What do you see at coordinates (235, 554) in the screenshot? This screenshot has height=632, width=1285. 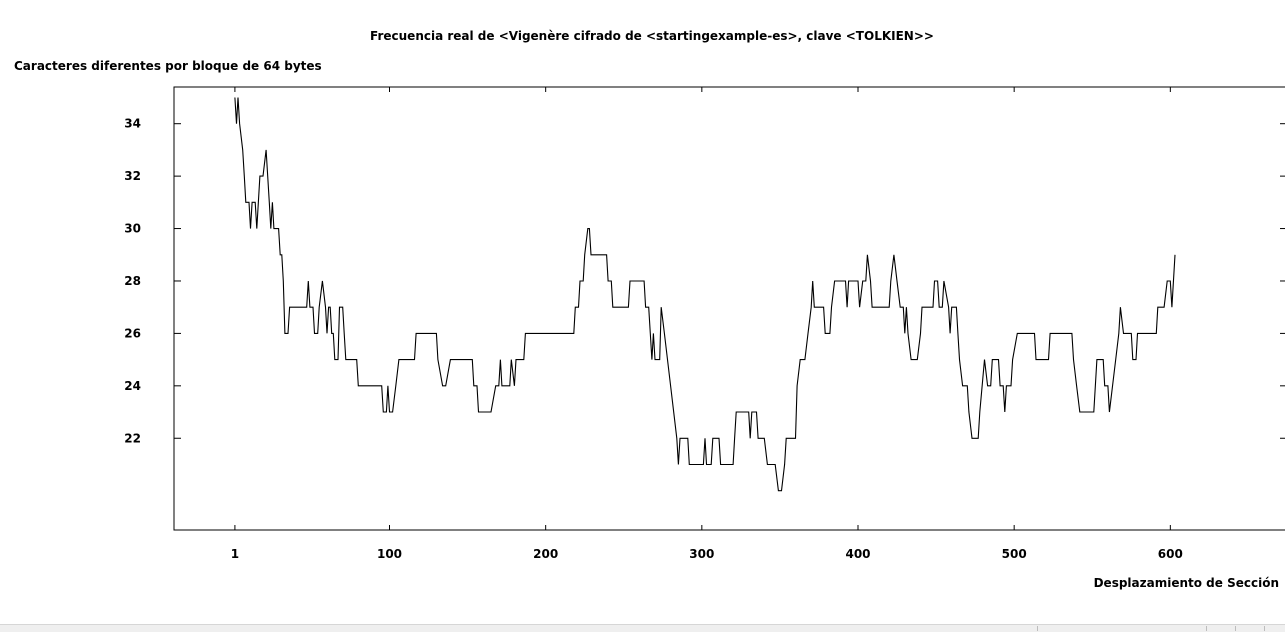 I see `x-tick-label: 1` at bounding box center [235, 554].